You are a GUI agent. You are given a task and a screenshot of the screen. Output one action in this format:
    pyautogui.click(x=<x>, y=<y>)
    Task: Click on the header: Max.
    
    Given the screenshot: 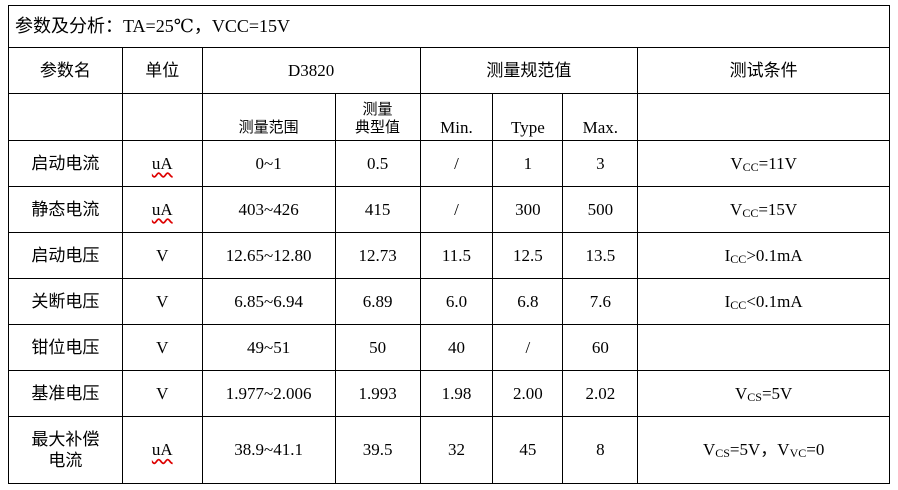 What is the action you would take?
    pyautogui.click(x=600, y=117)
    